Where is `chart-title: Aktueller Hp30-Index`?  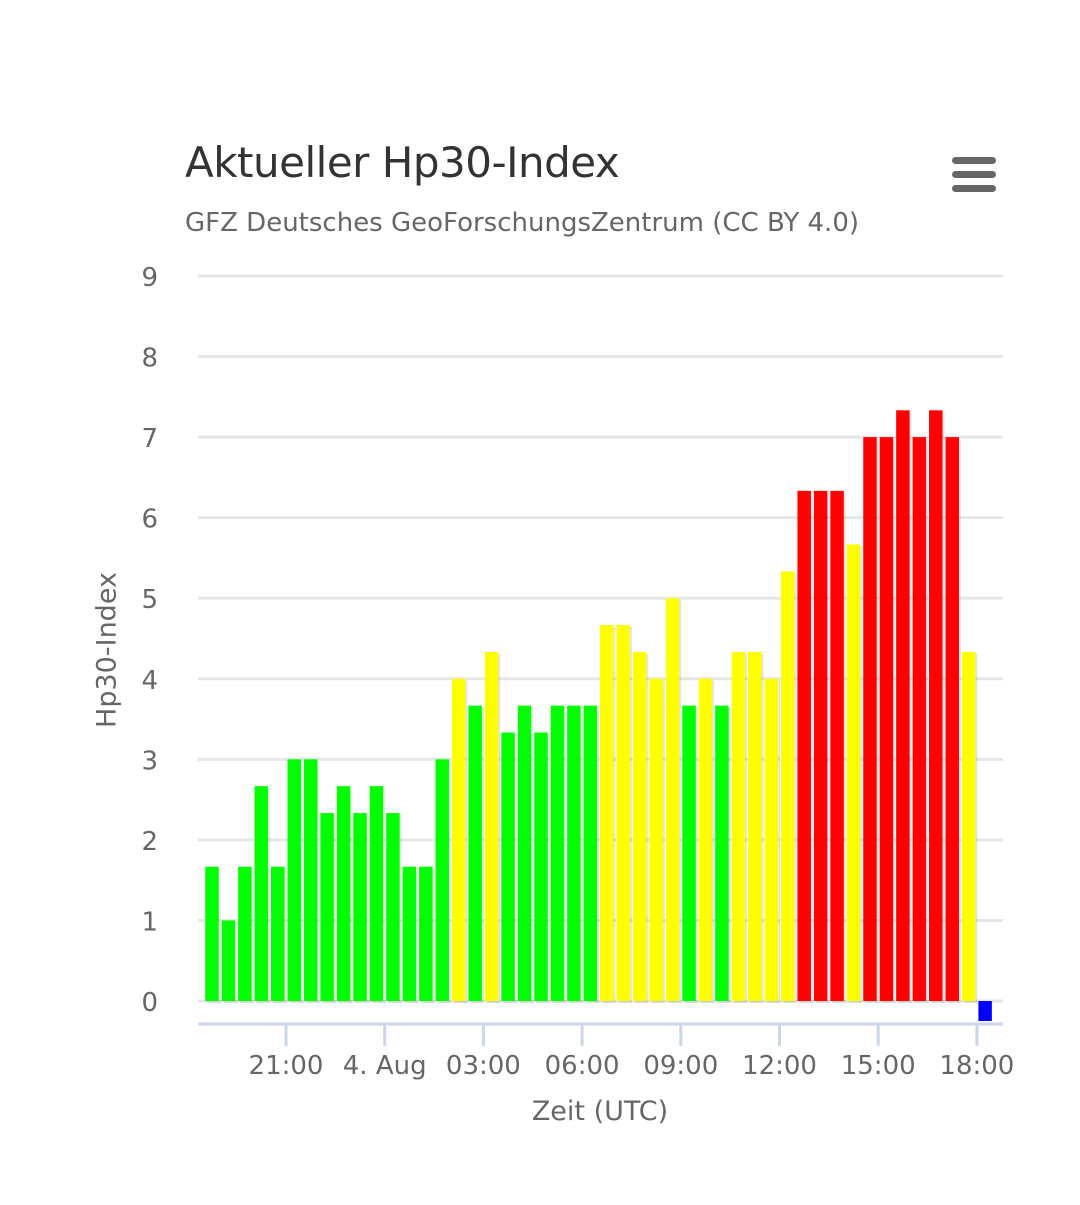 chart-title: Aktueller Hp30-Index is located at coordinates (402, 162).